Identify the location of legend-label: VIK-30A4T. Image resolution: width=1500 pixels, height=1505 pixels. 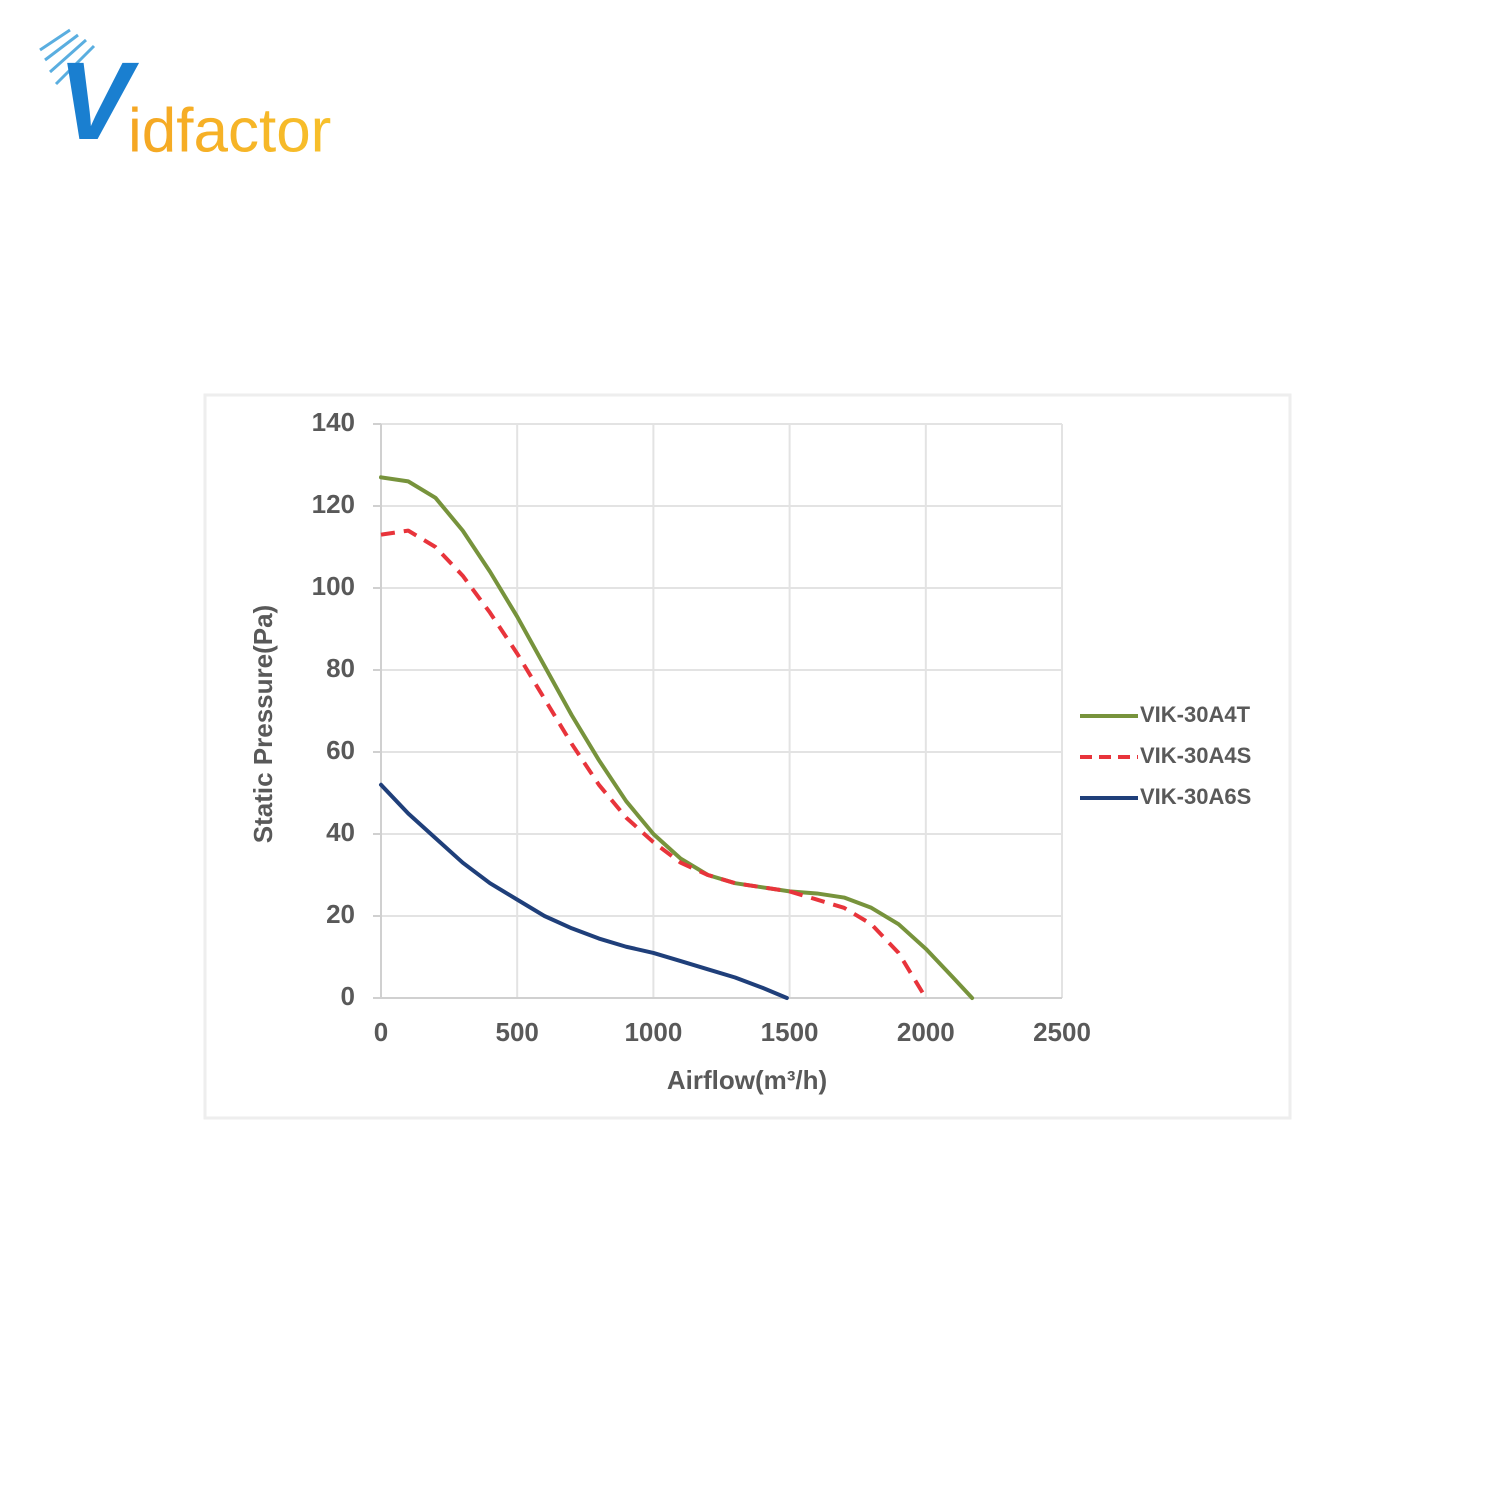
(1195, 714).